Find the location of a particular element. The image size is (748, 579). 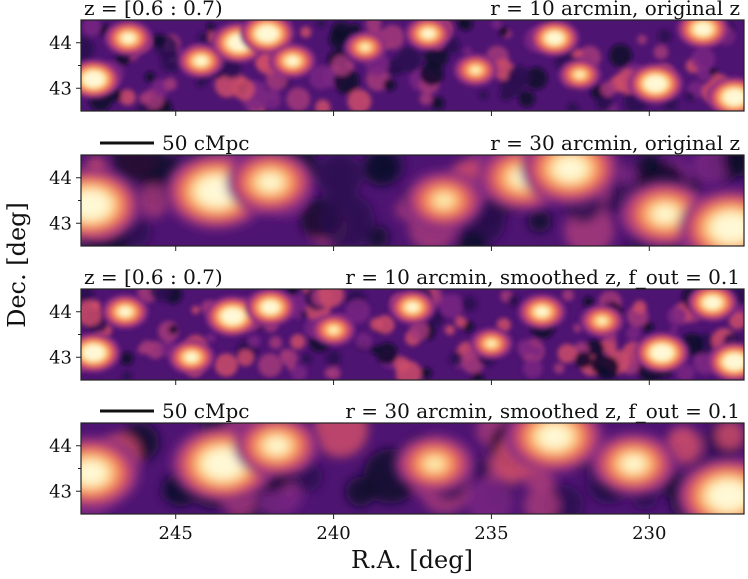

x-tick-labels: 245 240 235 230 is located at coordinates (413, 533).